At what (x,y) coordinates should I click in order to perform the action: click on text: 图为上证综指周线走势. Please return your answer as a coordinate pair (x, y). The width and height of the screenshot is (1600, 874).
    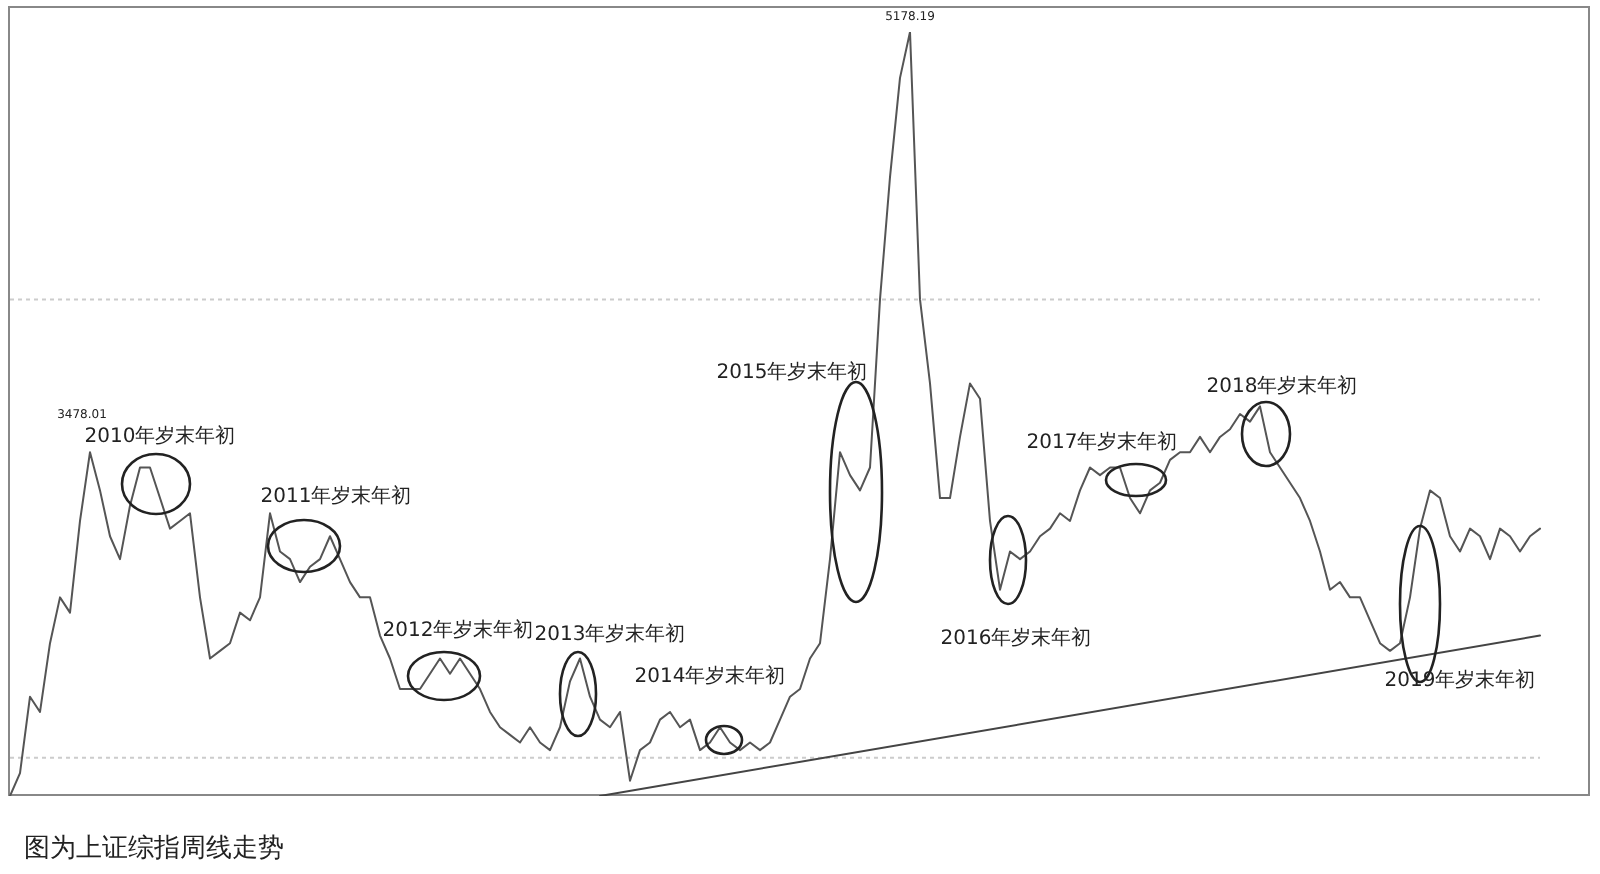
    Looking at the image, I should click on (154, 849).